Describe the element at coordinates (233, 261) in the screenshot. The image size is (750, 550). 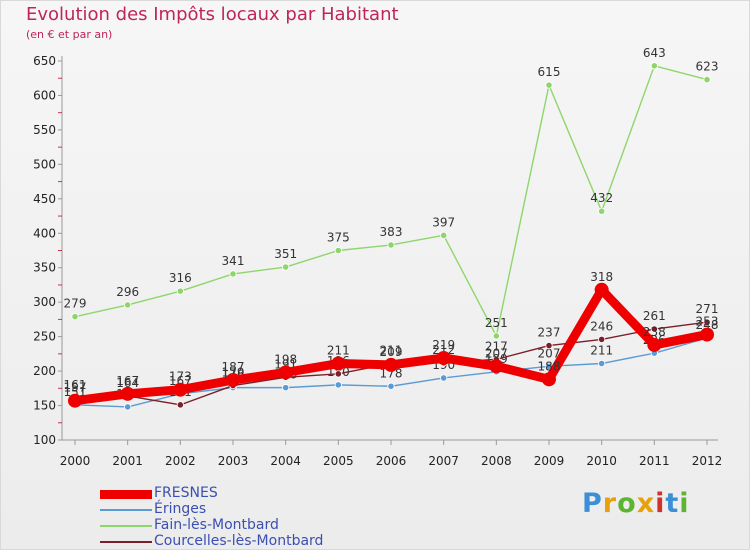
I see `data-label-fain-l-s-montbard: 341` at that location.